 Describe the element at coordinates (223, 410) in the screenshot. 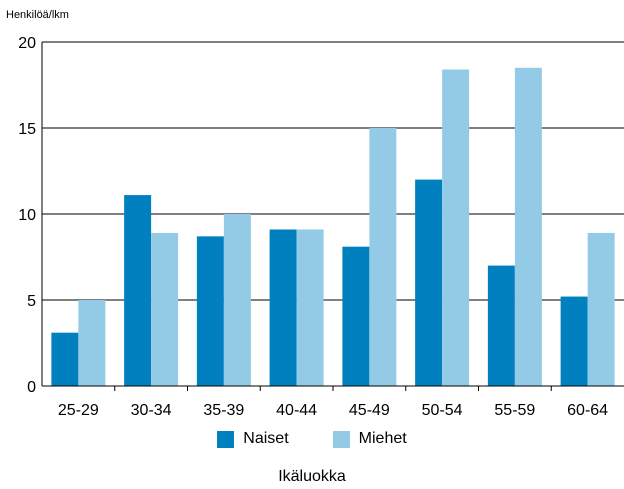

I see `x-tick-label-35-39: 35-39` at that location.